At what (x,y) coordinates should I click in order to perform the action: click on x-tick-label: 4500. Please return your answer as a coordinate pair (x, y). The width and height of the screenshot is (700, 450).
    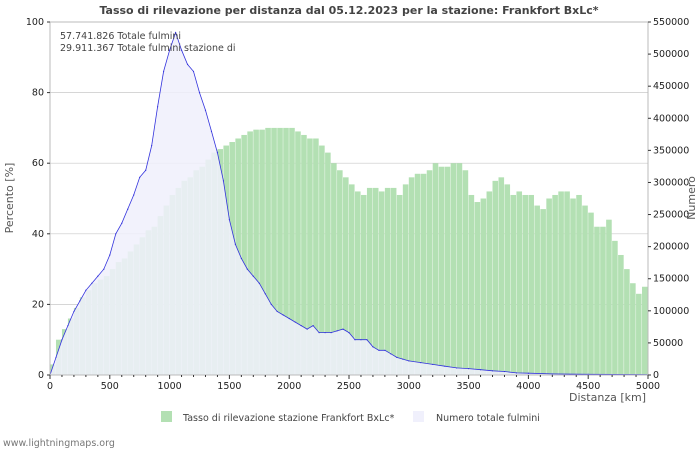
    Looking at the image, I should click on (588, 386).